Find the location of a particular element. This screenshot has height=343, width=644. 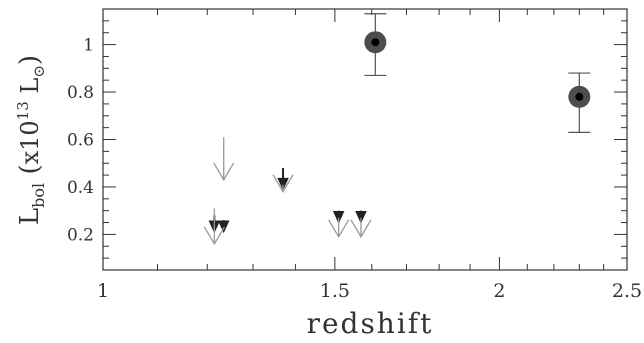

y-axis-label-part: bol is located at coordinates (38, 195).